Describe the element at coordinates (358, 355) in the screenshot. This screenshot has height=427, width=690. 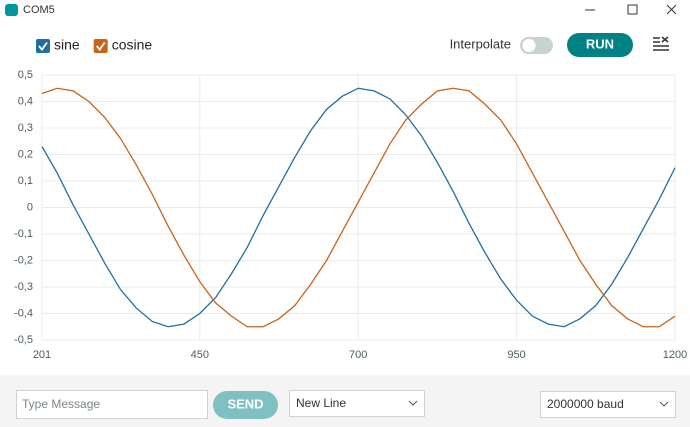
I see `x-tick-label: 700` at that location.